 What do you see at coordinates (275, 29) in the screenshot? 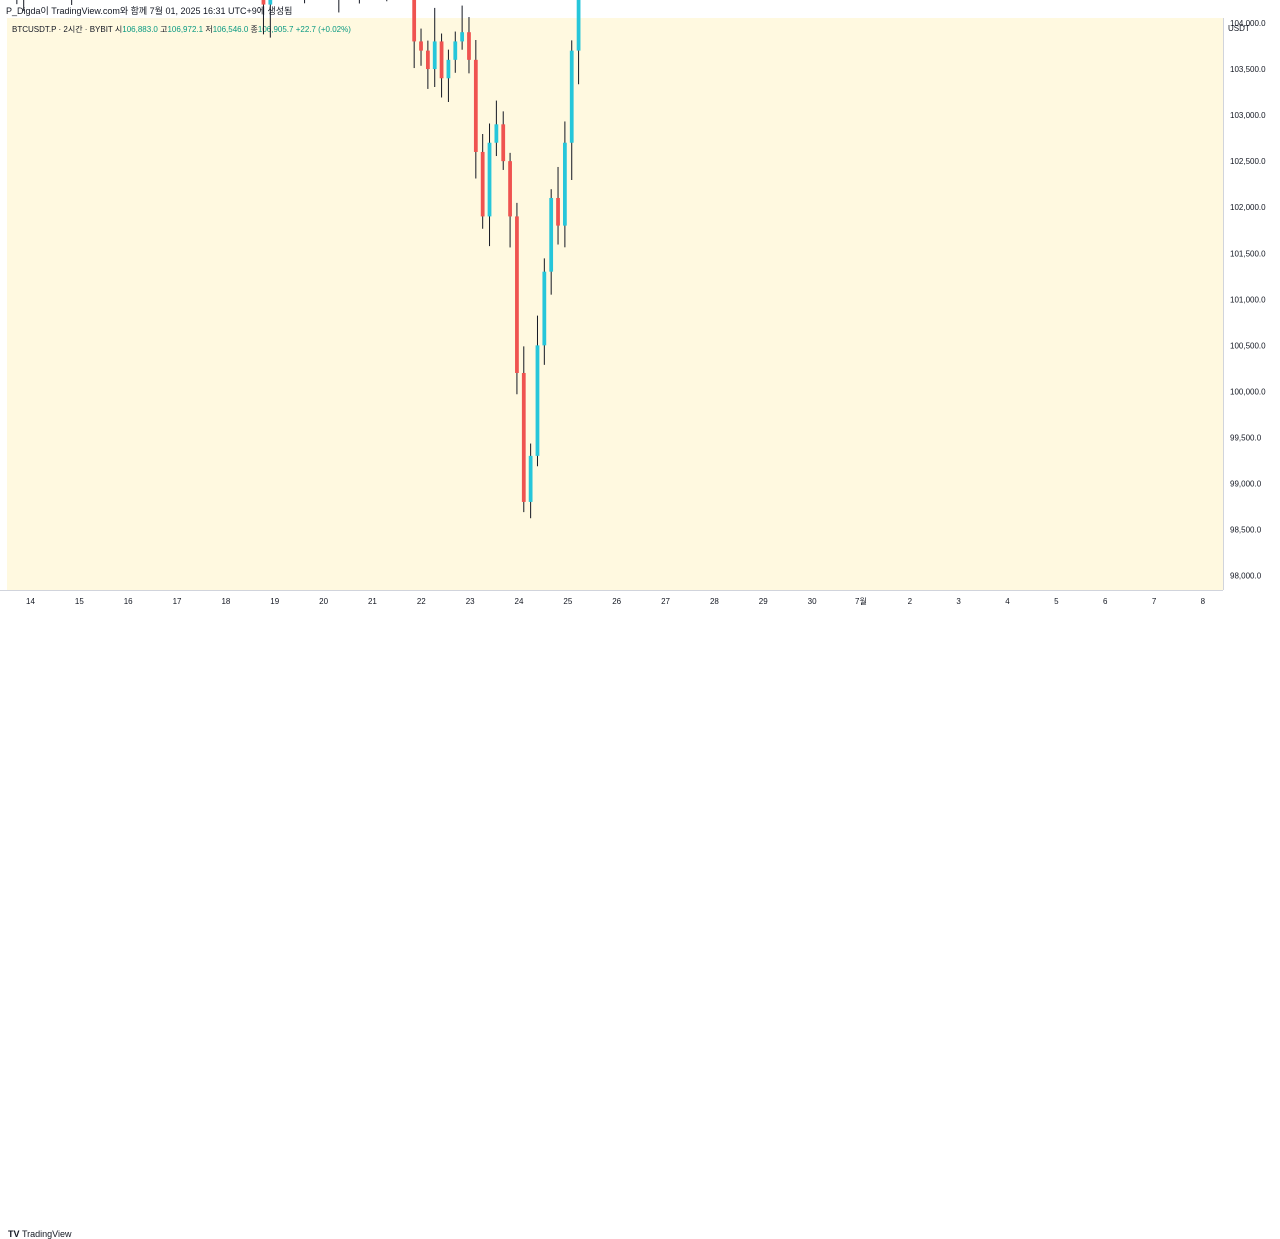
I see `close-value: 106,905.7` at bounding box center [275, 29].